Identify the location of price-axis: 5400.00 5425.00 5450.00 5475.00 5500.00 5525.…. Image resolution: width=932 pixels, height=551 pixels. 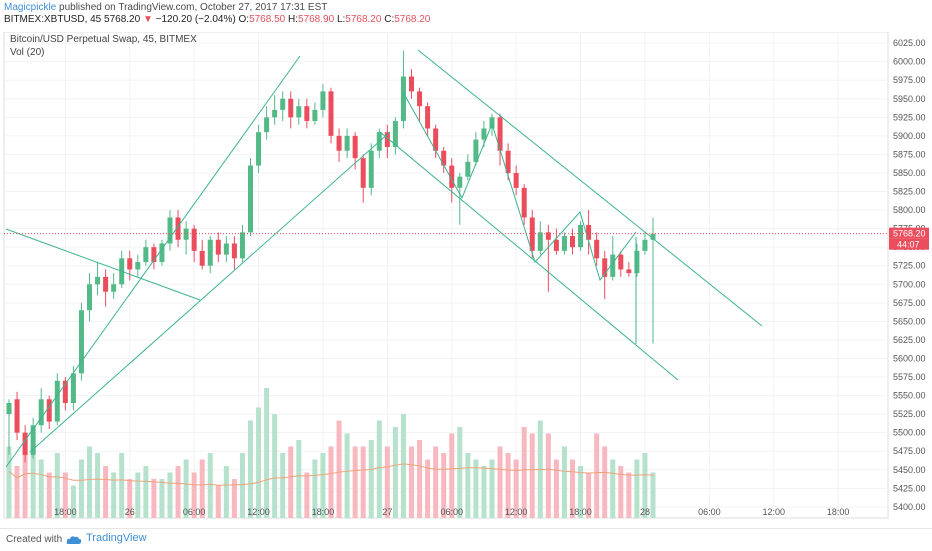
(909, 275).